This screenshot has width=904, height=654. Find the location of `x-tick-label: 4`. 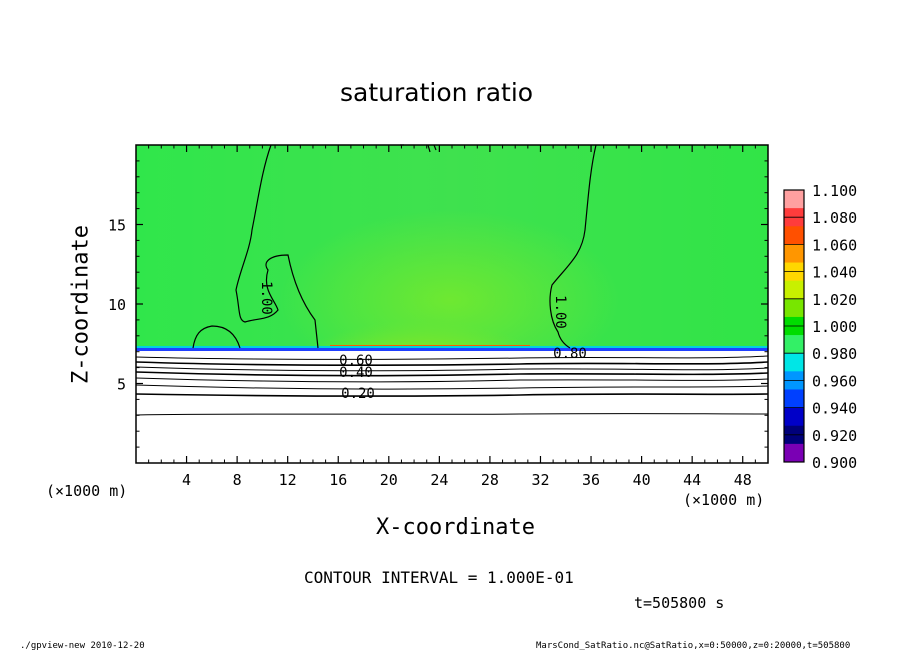

x-tick-label: 4 is located at coordinates (186, 480).